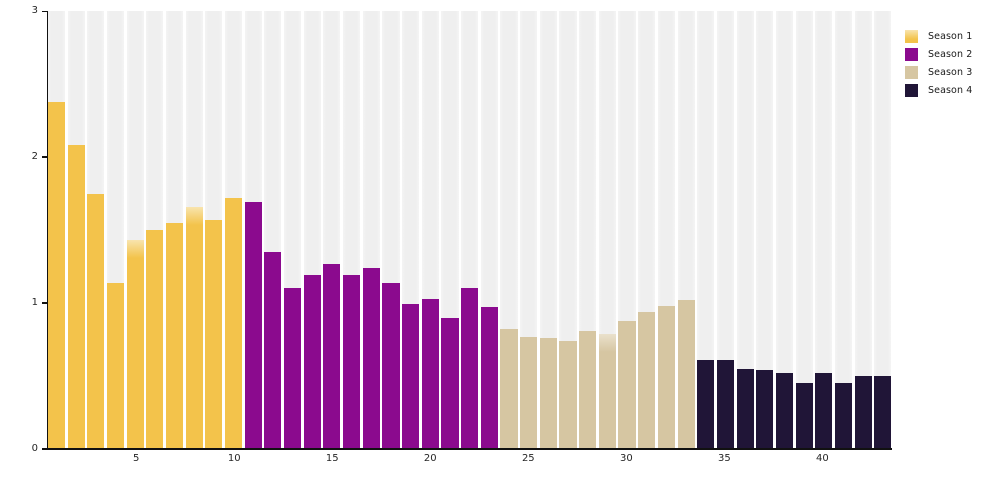 The image size is (990, 500). I want to click on y-axis-line, so click(47, 230).